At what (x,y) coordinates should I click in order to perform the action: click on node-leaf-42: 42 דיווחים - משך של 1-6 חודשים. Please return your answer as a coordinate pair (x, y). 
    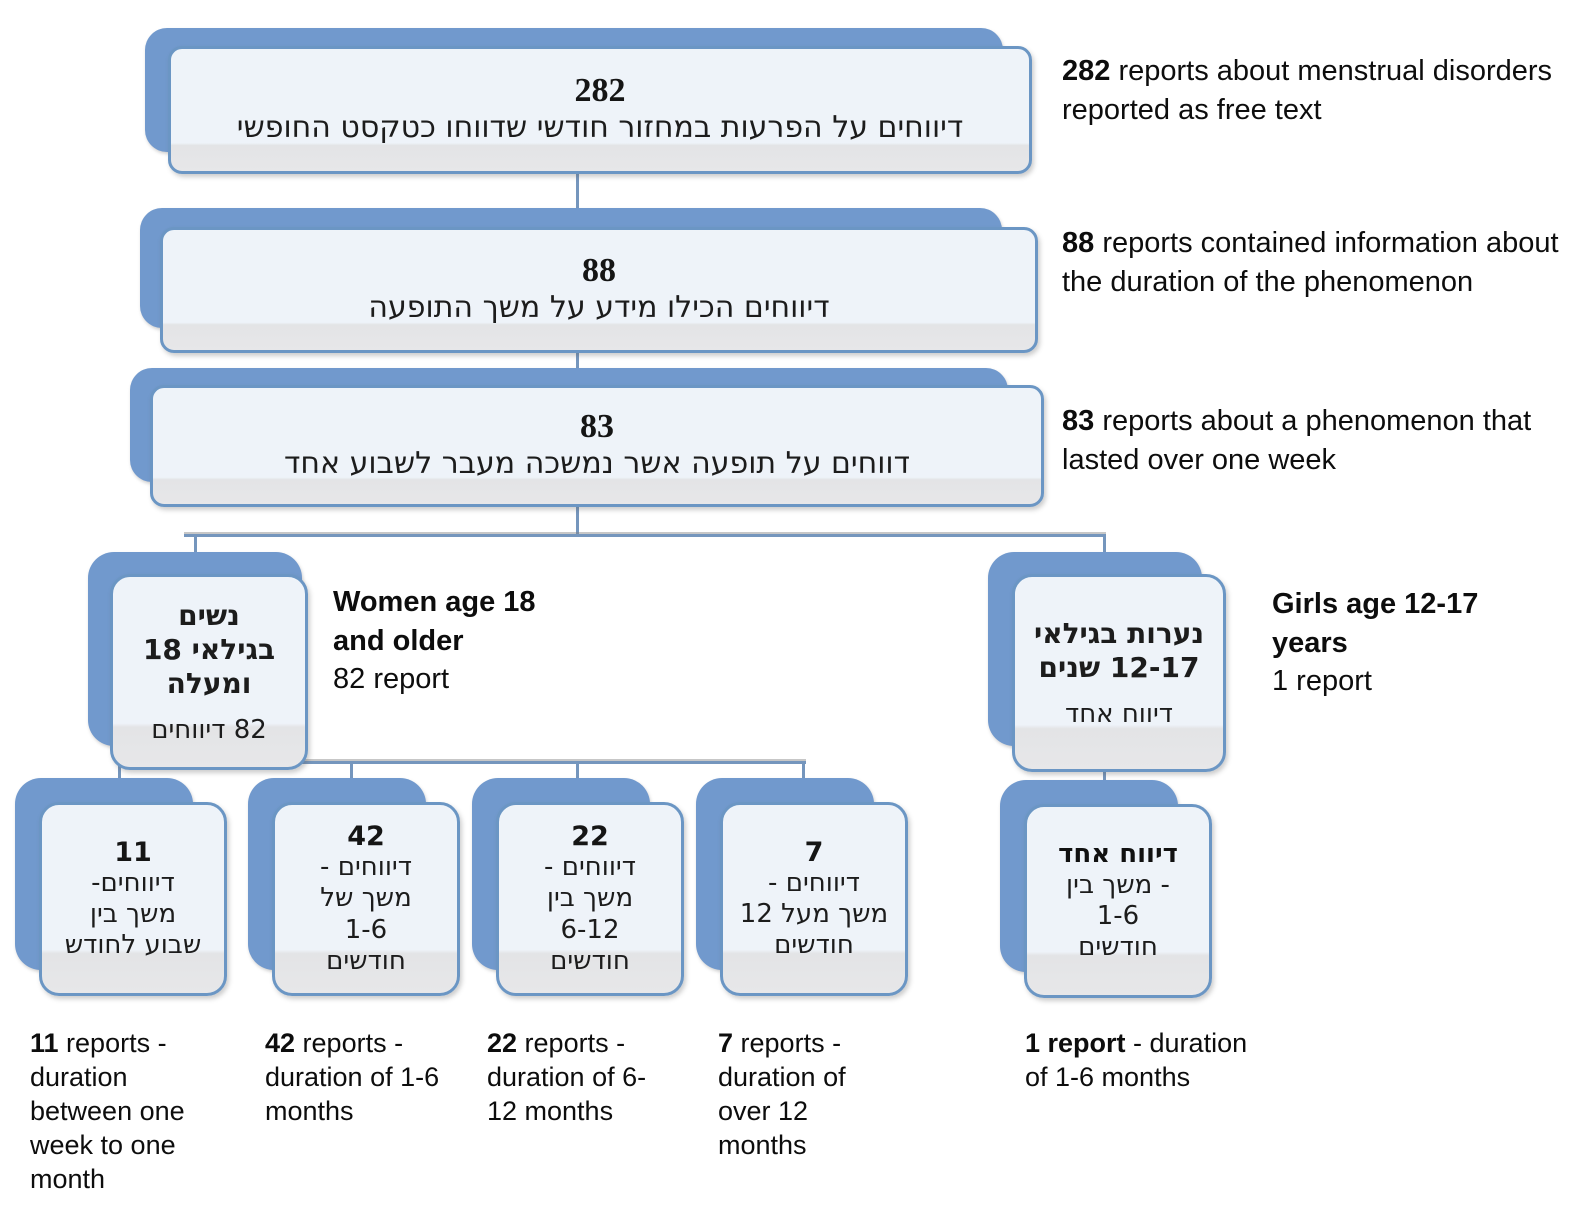
    Looking at the image, I should click on (354, 887).